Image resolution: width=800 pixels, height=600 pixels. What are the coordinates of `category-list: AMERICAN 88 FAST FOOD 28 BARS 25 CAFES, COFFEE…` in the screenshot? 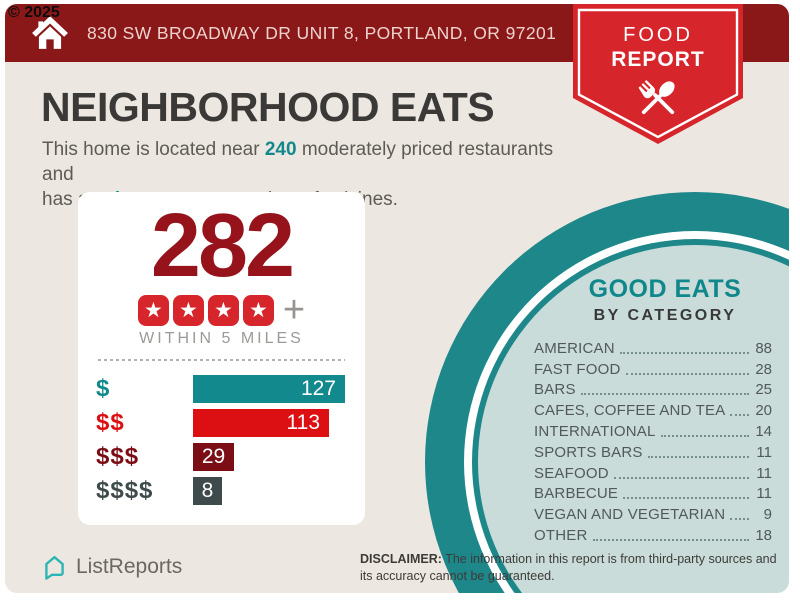 It's located at (653, 440).